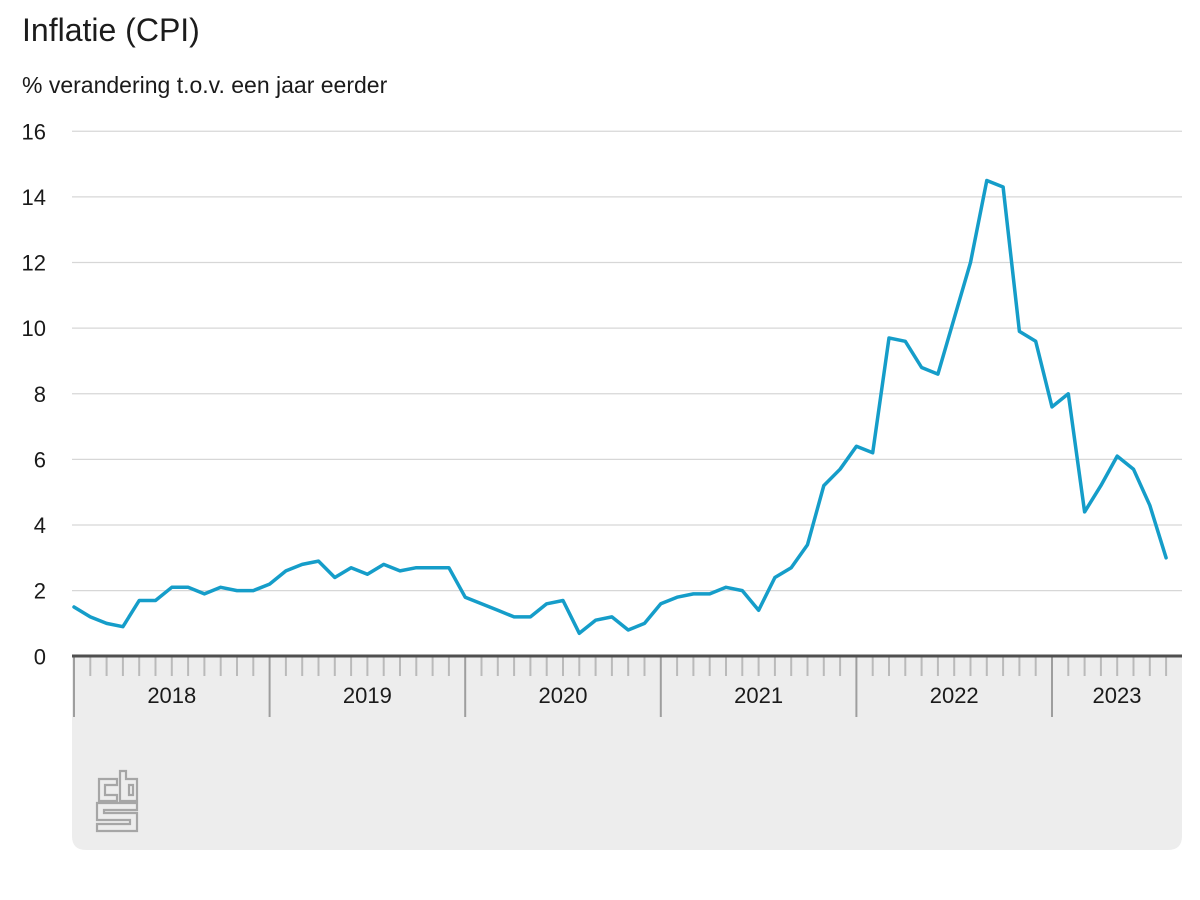 The width and height of the screenshot is (1200, 900). Describe the element at coordinates (34, 263) in the screenshot. I see `y-axis-label-12: 12` at that location.